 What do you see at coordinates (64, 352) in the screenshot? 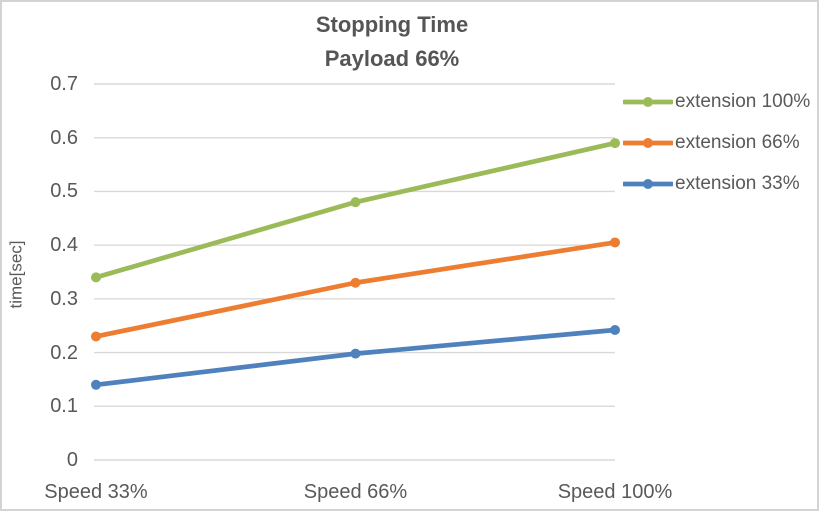
I see `y-tick-label: 0.2` at bounding box center [64, 352].